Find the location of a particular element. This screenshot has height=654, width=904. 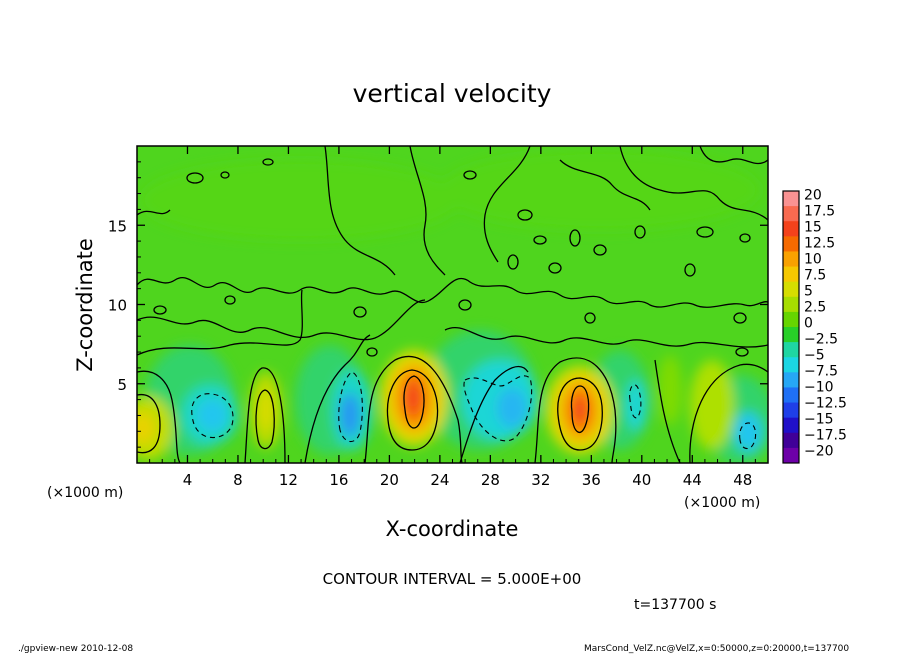

x-tick-label: 28 is located at coordinates (490, 480).